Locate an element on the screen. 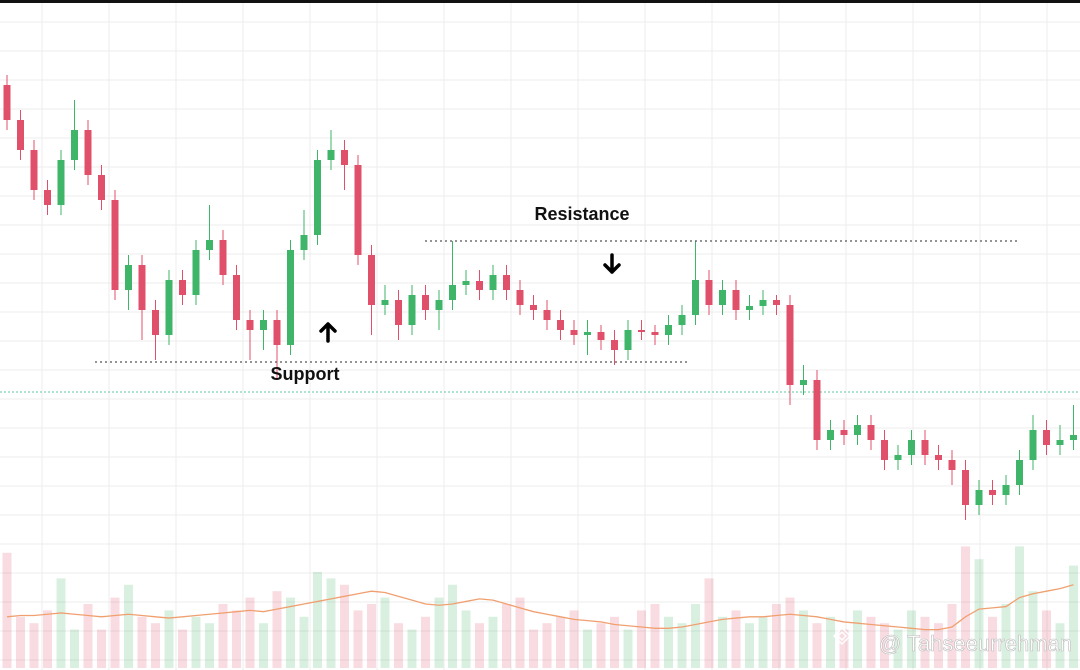 The width and height of the screenshot is (1080, 670). watermark: @ Tahseeurrehman is located at coordinates (975, 643).